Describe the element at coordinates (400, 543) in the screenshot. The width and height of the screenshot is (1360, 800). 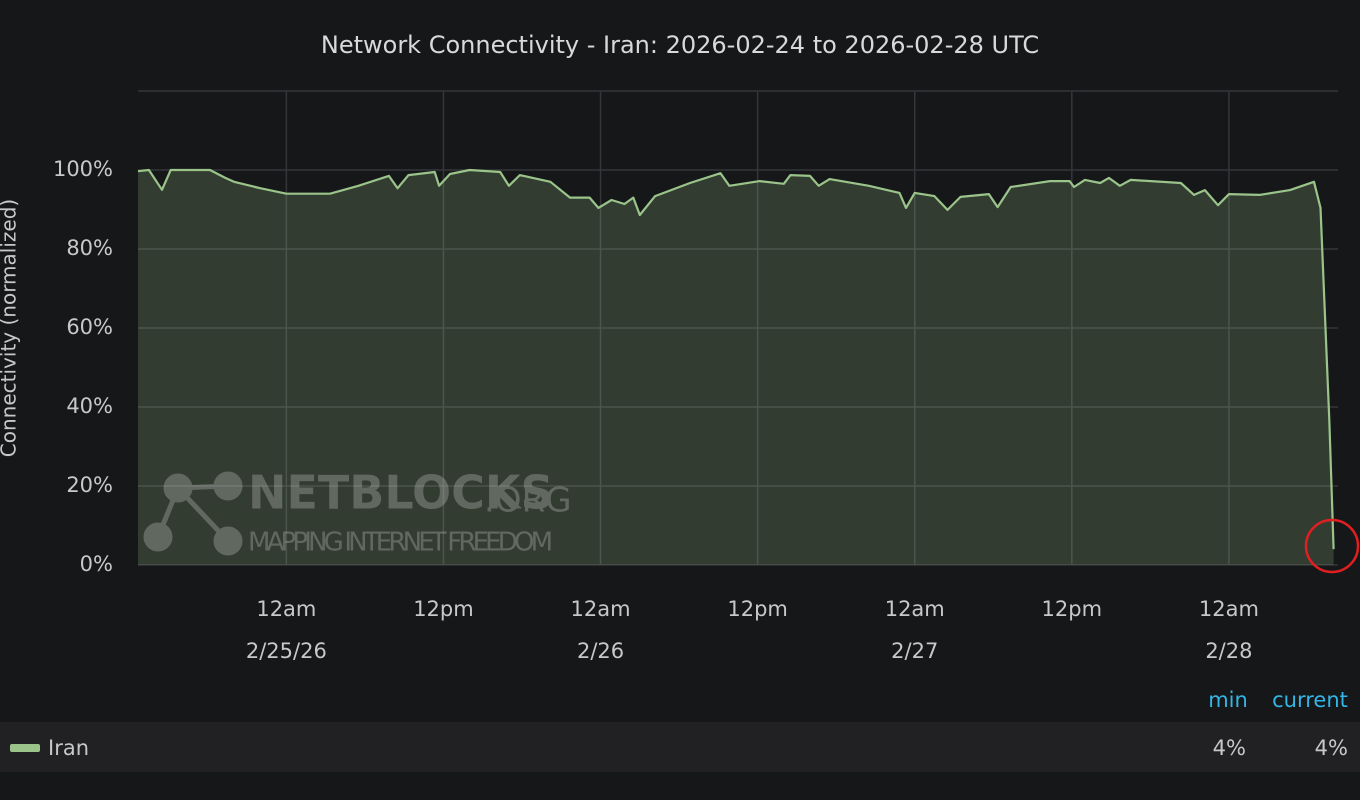
I see `watermark-tagline: MAPPING INTERNET FREEDOM` at that location.